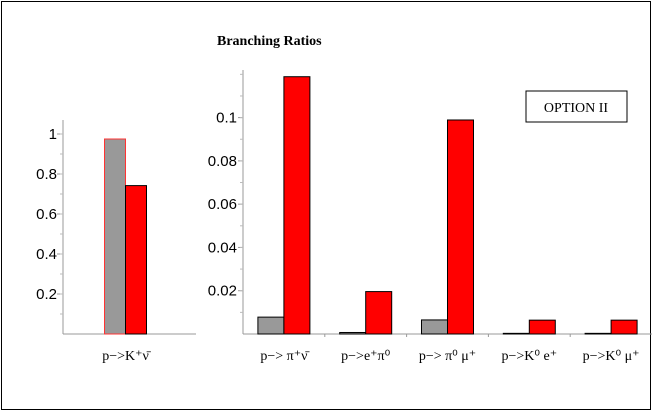  I want to click on option-legend-box: OPTION II, so click(576, 106).